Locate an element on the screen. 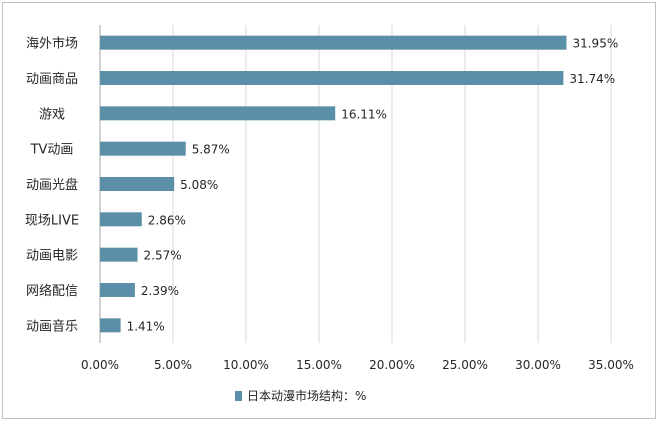 This screenshot has height=423, width=660. data-label: 31.74% is located at coordinates (592, 79).